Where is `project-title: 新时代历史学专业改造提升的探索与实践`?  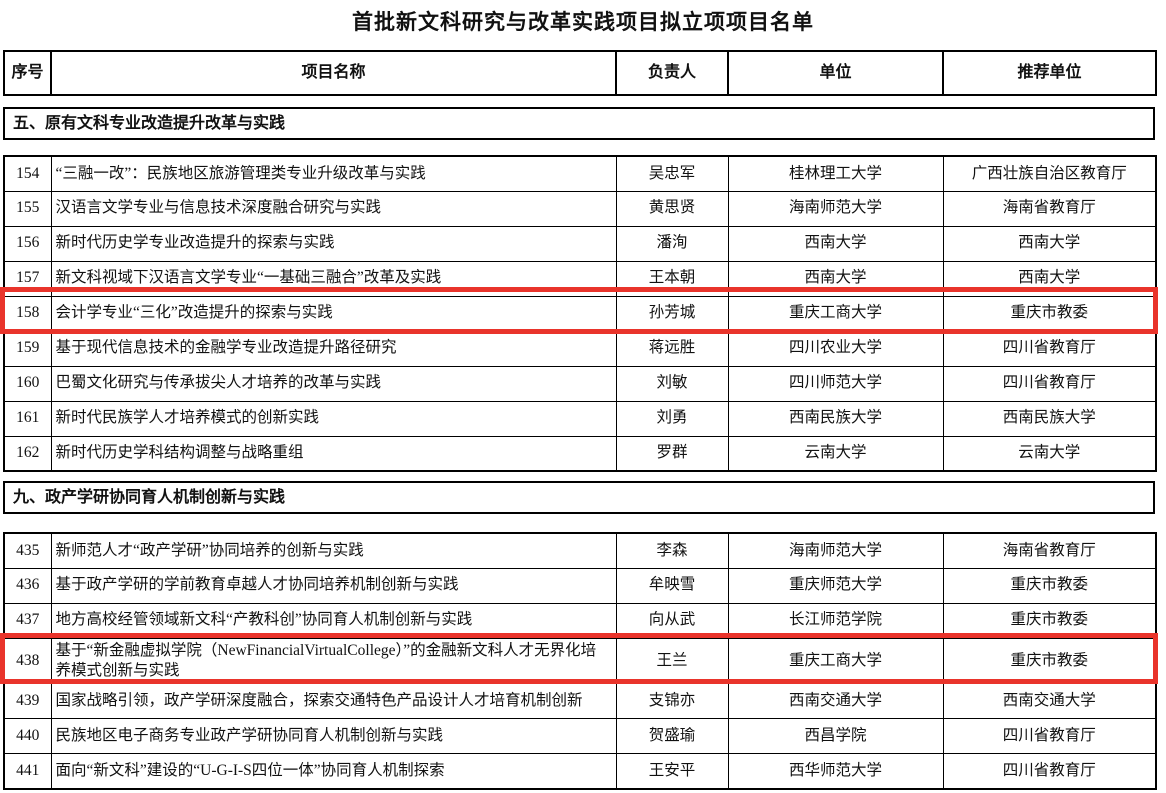
project-title: 新时代历史学专业改造提升的探索与实践 is located at coordinates (333, 243).